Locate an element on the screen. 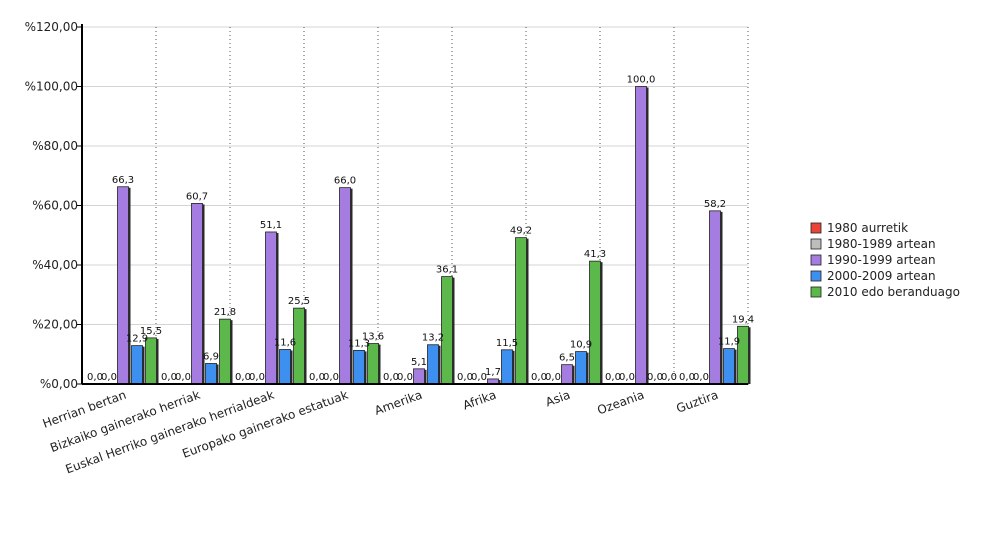 Image resolution: width=1000 pixels, height=550 pixels. legend-label: 1980-1989 artean is located at coordinates (881, 244).